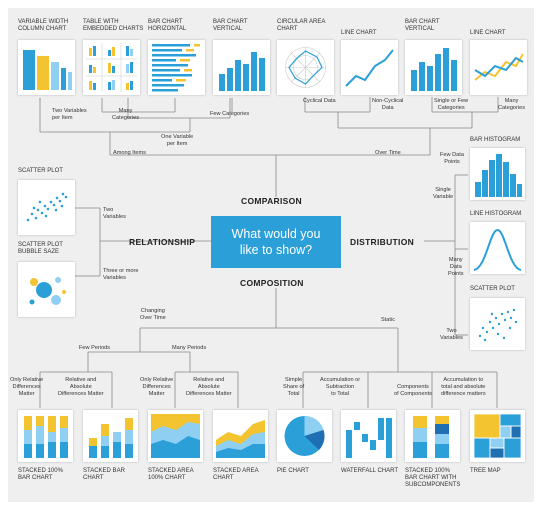 The height and width of the screenshot is (508, 542). What do you see at coordinates (305, 67) in the screenshot?
I see `thumb-circular-area-chart` at bounding box center [305, 67].